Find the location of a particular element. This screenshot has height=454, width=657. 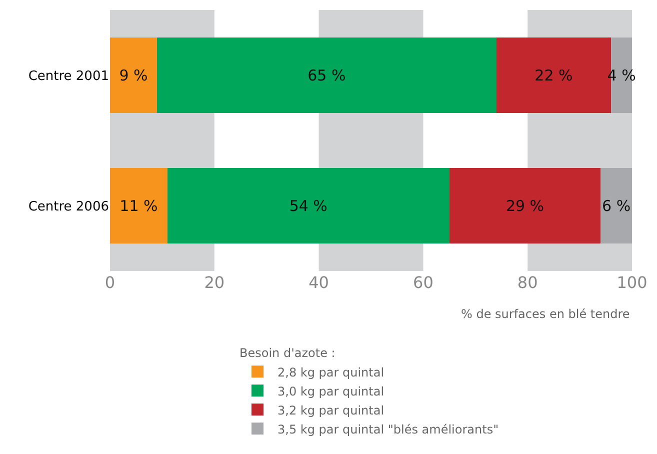

data-label: 11 % is located at coordinates (139, 205).